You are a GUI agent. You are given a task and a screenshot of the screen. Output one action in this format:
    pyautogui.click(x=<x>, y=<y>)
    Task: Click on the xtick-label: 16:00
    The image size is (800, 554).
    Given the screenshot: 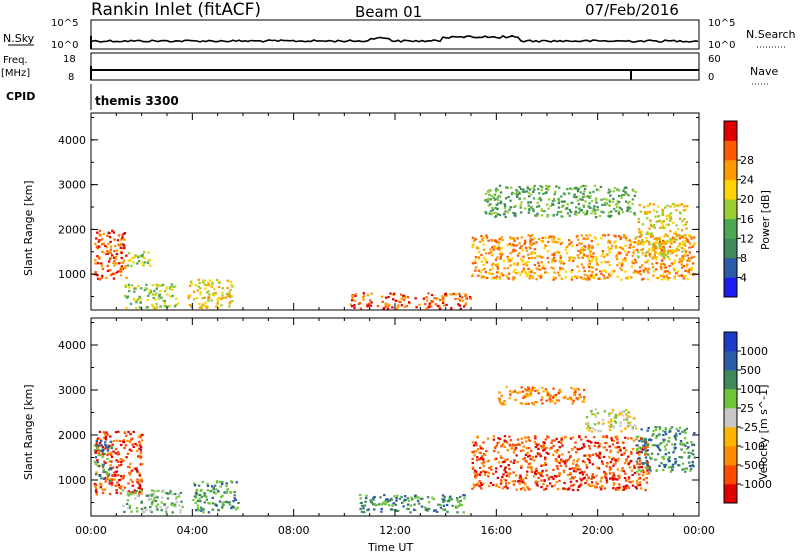 What is the action you would take?
    pyautogui.click(x=496, y=530)
    